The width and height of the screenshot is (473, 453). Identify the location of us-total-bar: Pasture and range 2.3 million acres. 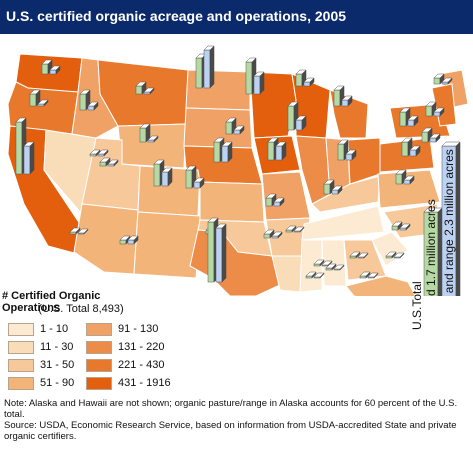
(451, 218).